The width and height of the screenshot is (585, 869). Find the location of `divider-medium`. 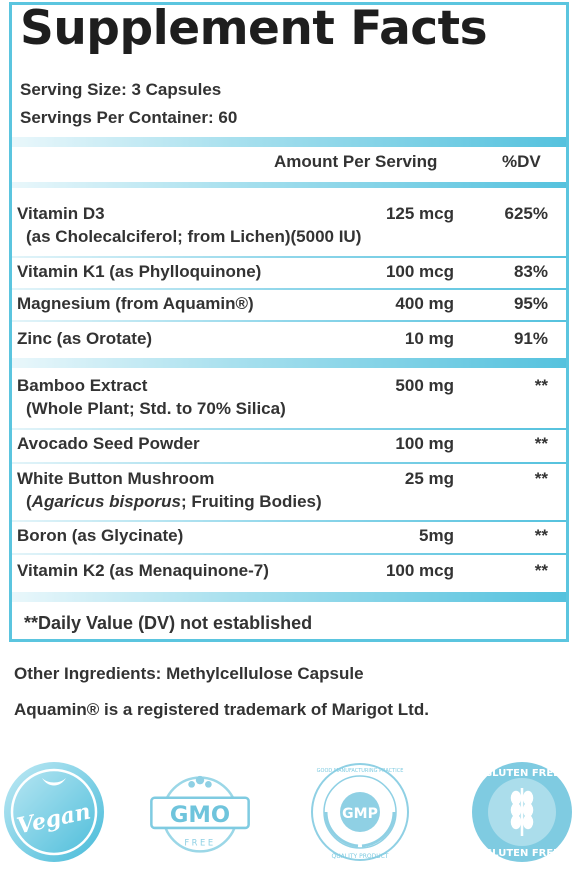

divider-medium is located at coordinates (289, 185).